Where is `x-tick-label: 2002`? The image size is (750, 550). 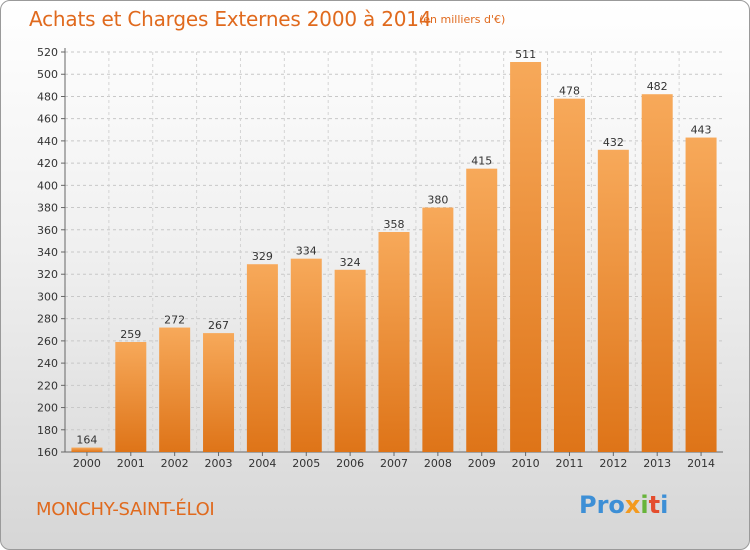
x-tick-label: 2002 is located at coordinates (175, 463).